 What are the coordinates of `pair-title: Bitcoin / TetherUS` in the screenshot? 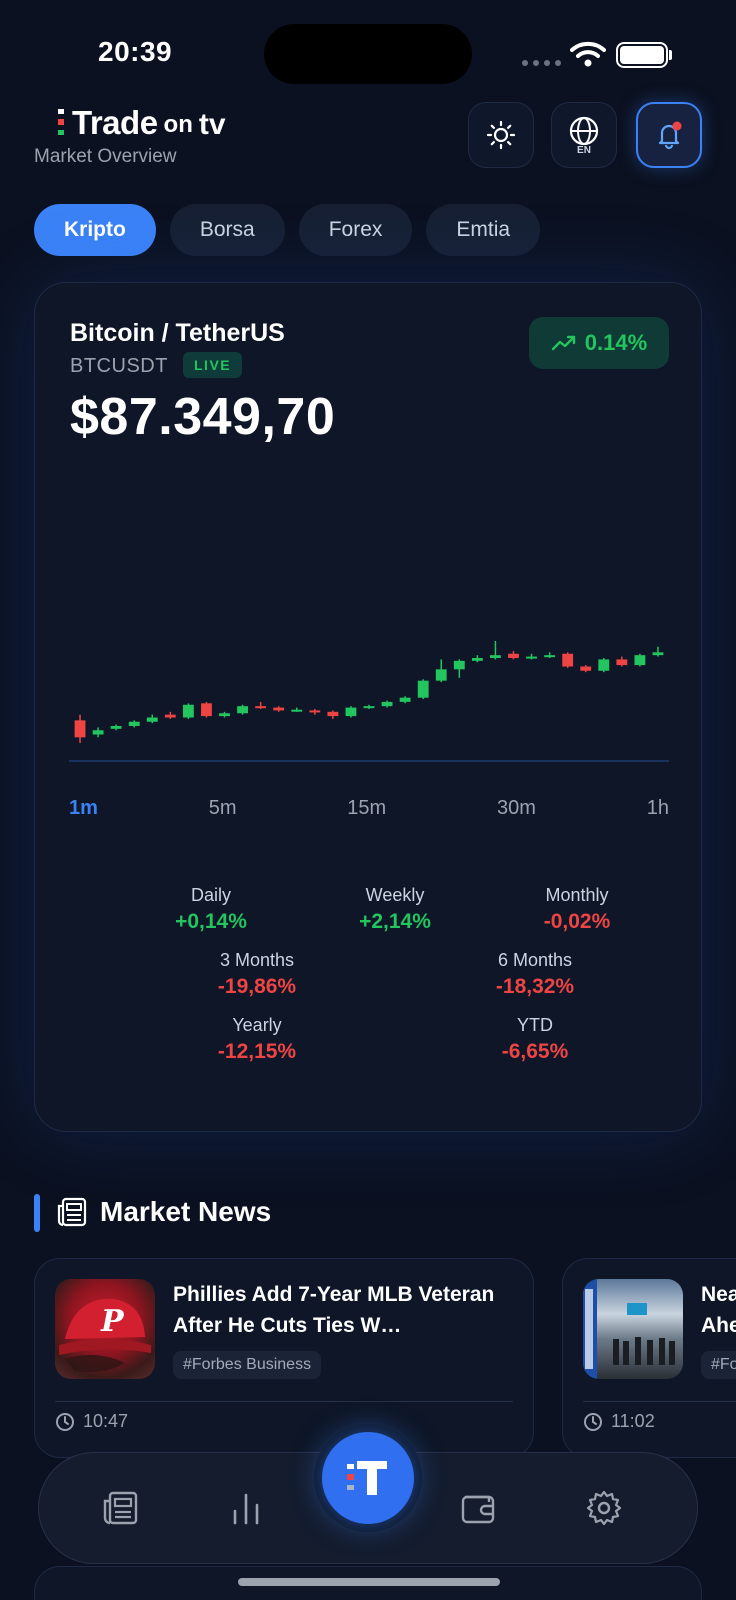 It's located at (177, 333).